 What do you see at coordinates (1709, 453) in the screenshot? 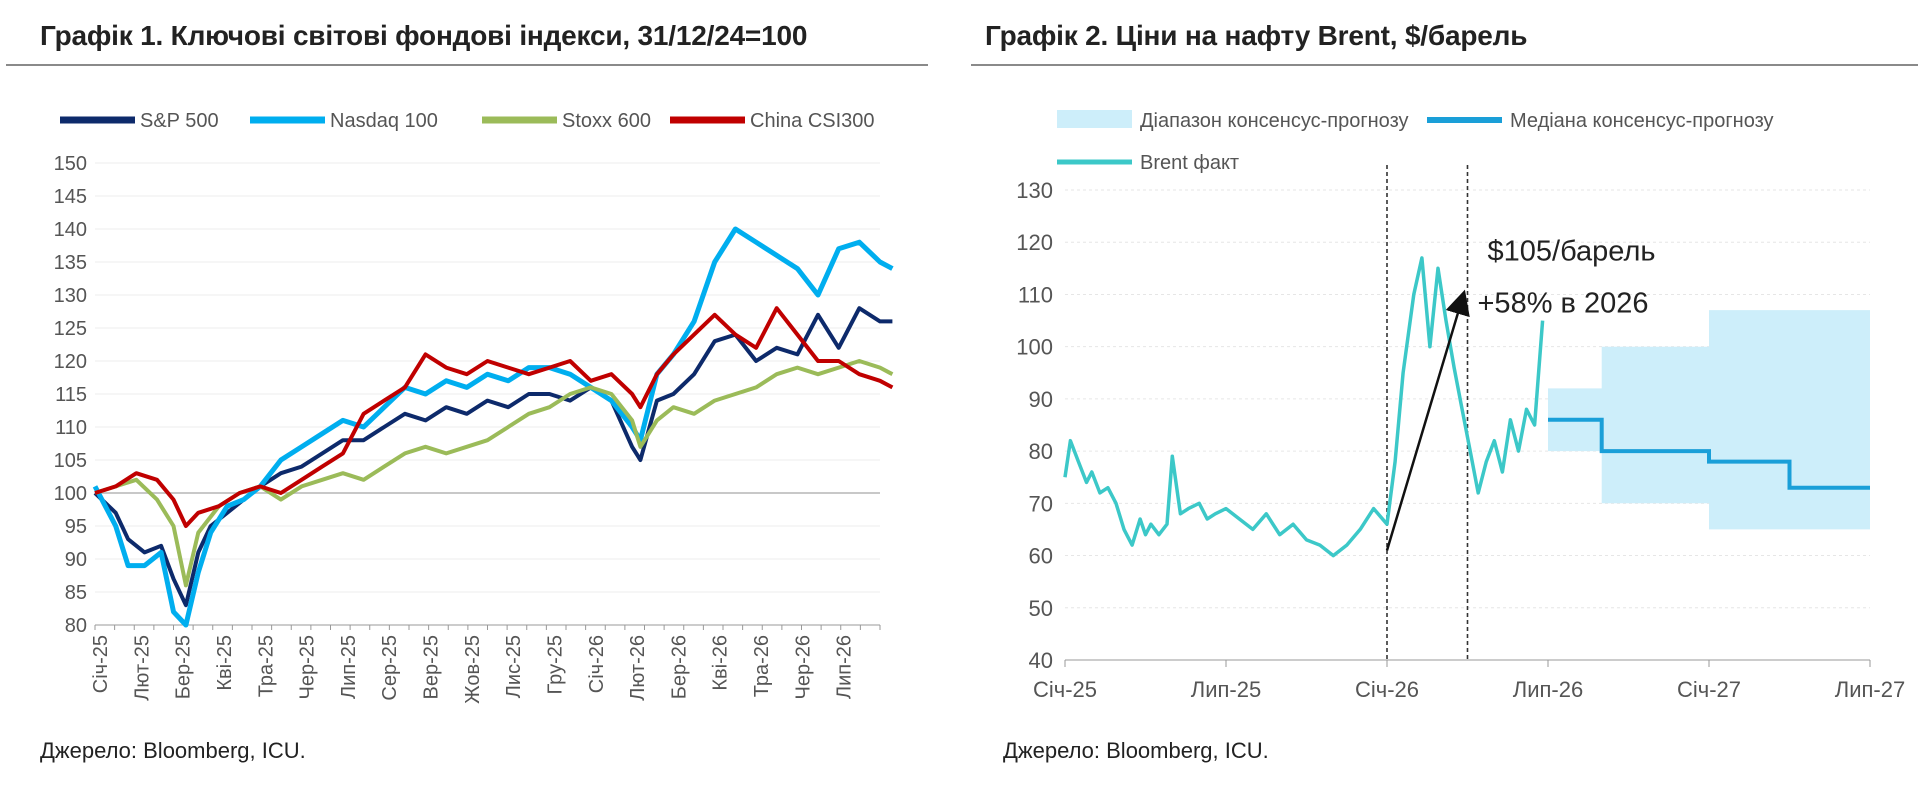
I see `consensus-median-line` at bounding box center [1709, 453].